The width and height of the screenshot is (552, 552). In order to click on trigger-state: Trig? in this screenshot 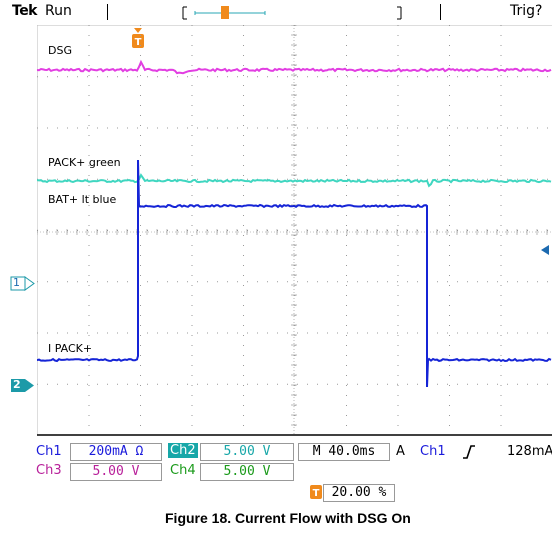, I will do `click(526, 11)`.